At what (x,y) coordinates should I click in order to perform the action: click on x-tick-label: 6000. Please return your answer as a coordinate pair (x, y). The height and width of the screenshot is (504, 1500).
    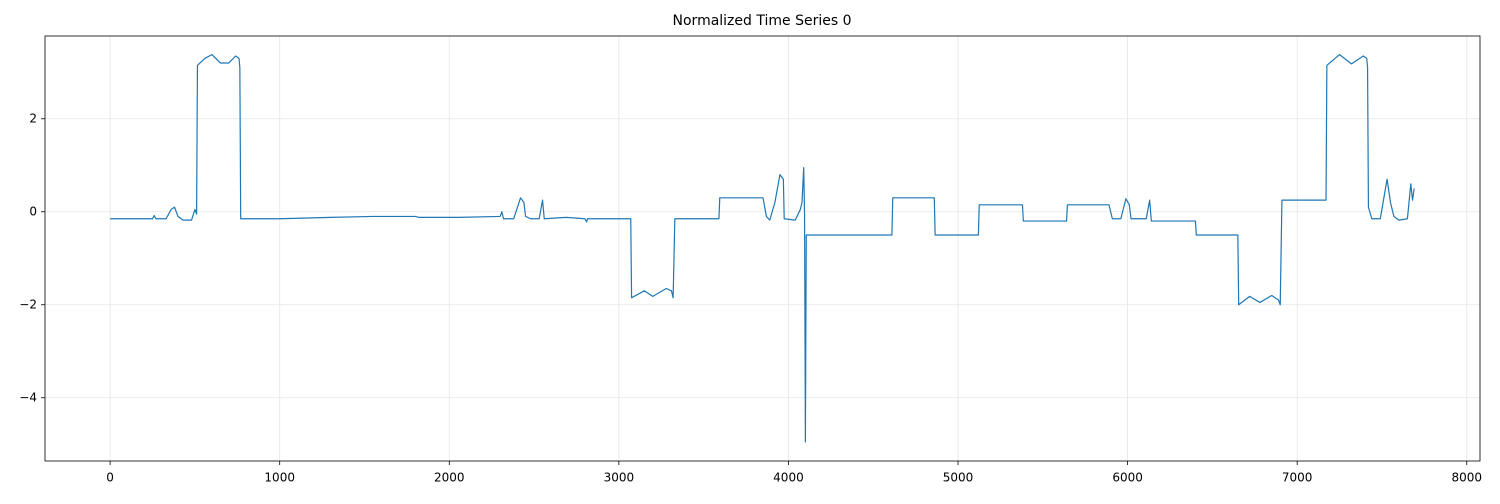
    Looking at the image, I should click on (1127, 478).